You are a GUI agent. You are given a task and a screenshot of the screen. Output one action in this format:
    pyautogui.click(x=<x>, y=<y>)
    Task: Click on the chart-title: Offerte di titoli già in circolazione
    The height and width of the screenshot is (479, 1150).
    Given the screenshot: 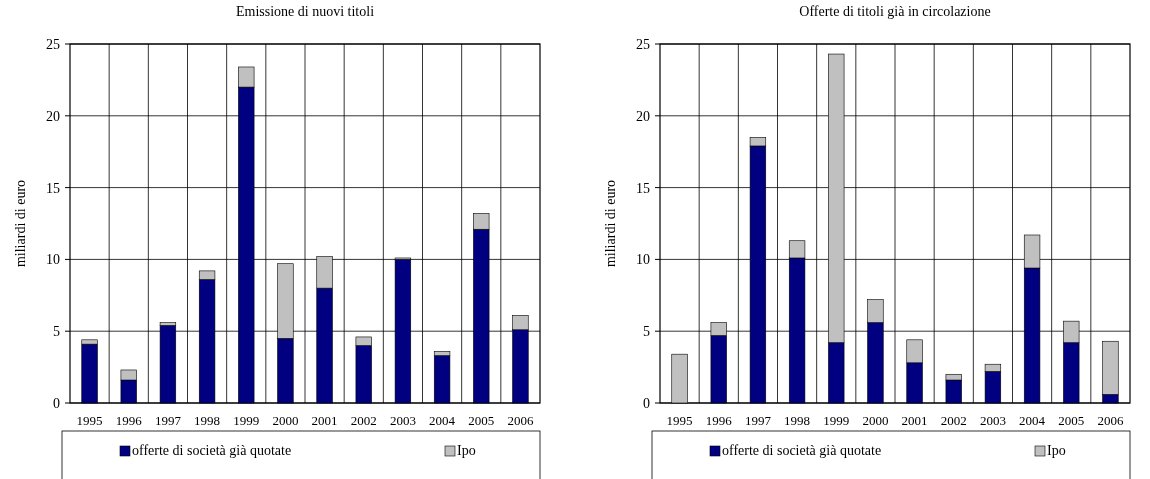 What is the action you would take?
    pyautogui.click(x=895, y=11)
    